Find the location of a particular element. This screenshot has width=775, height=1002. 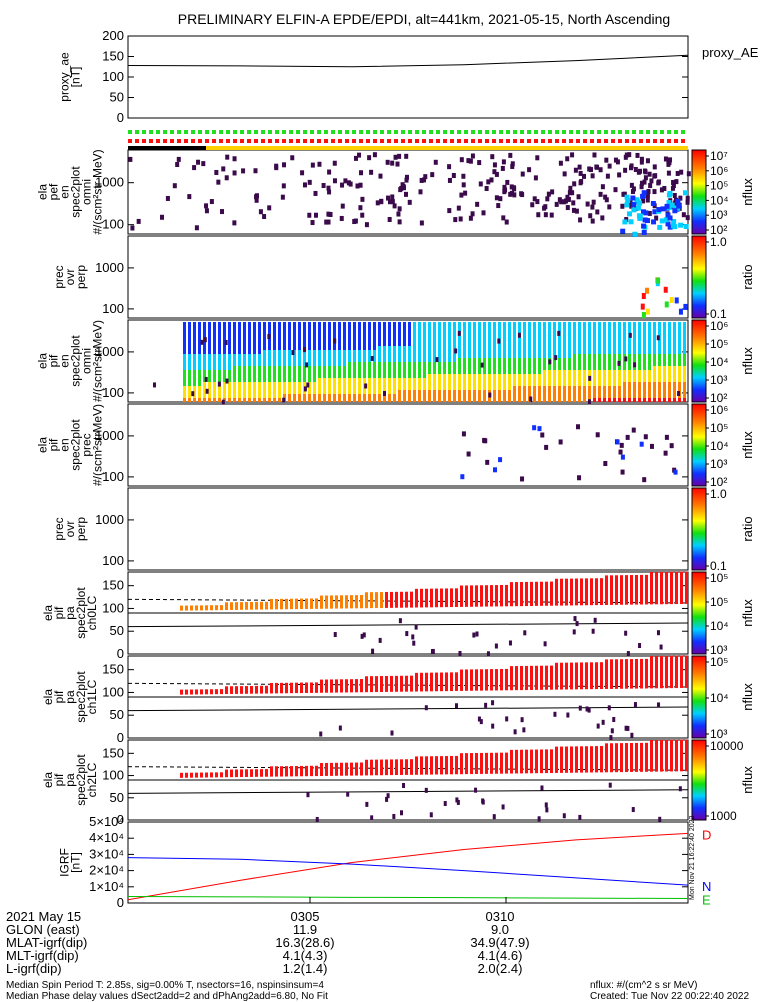

y-tick-label: 100 is located at coordinates (113, 224).